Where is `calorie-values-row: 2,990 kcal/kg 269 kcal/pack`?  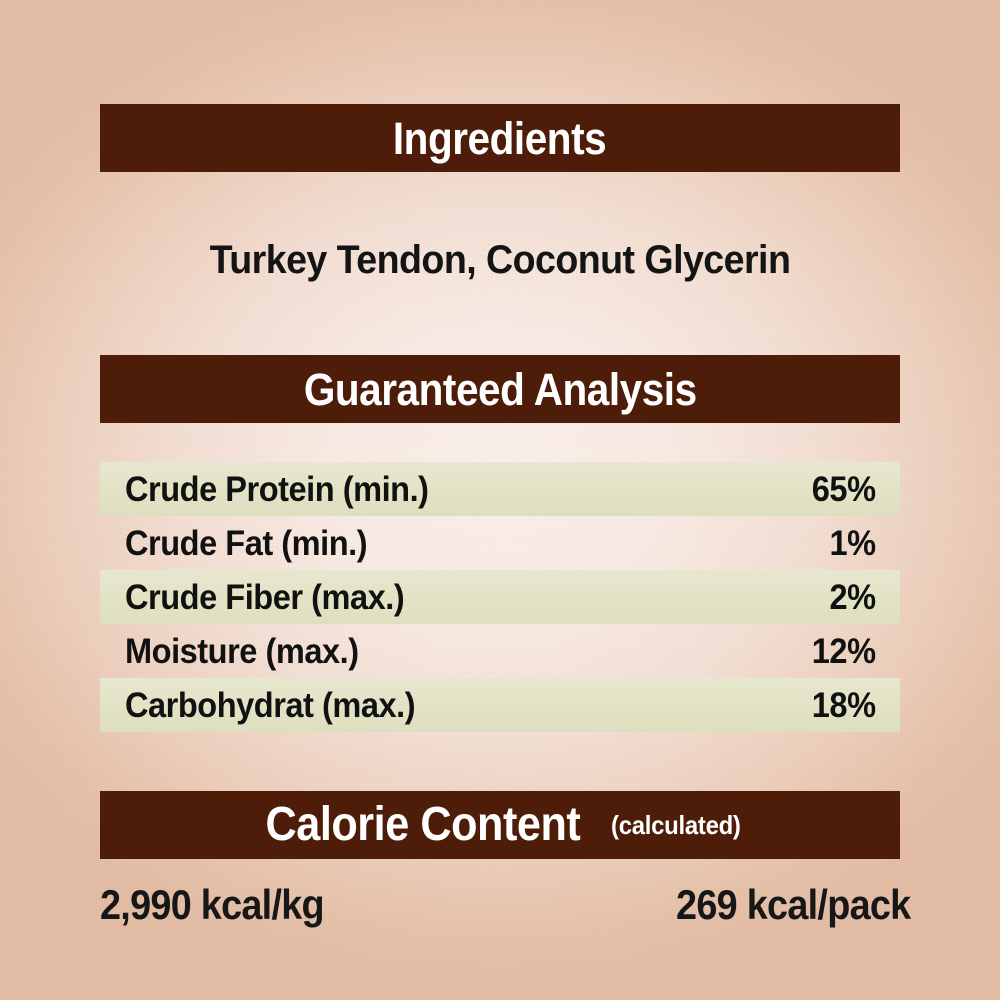
calorie-values-row: 2,990 kcal/kg 269 kcal/pack is located at coordinates (505, 904).